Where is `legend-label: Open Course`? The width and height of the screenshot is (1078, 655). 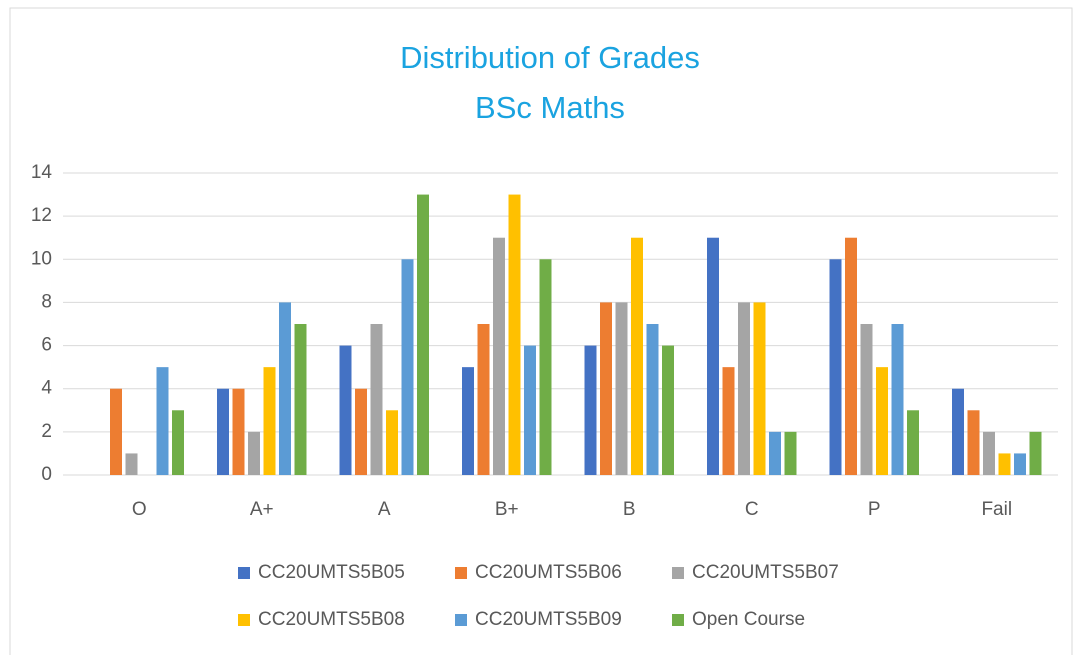 legend-label: Open Course is located at coordinates (748, 619).